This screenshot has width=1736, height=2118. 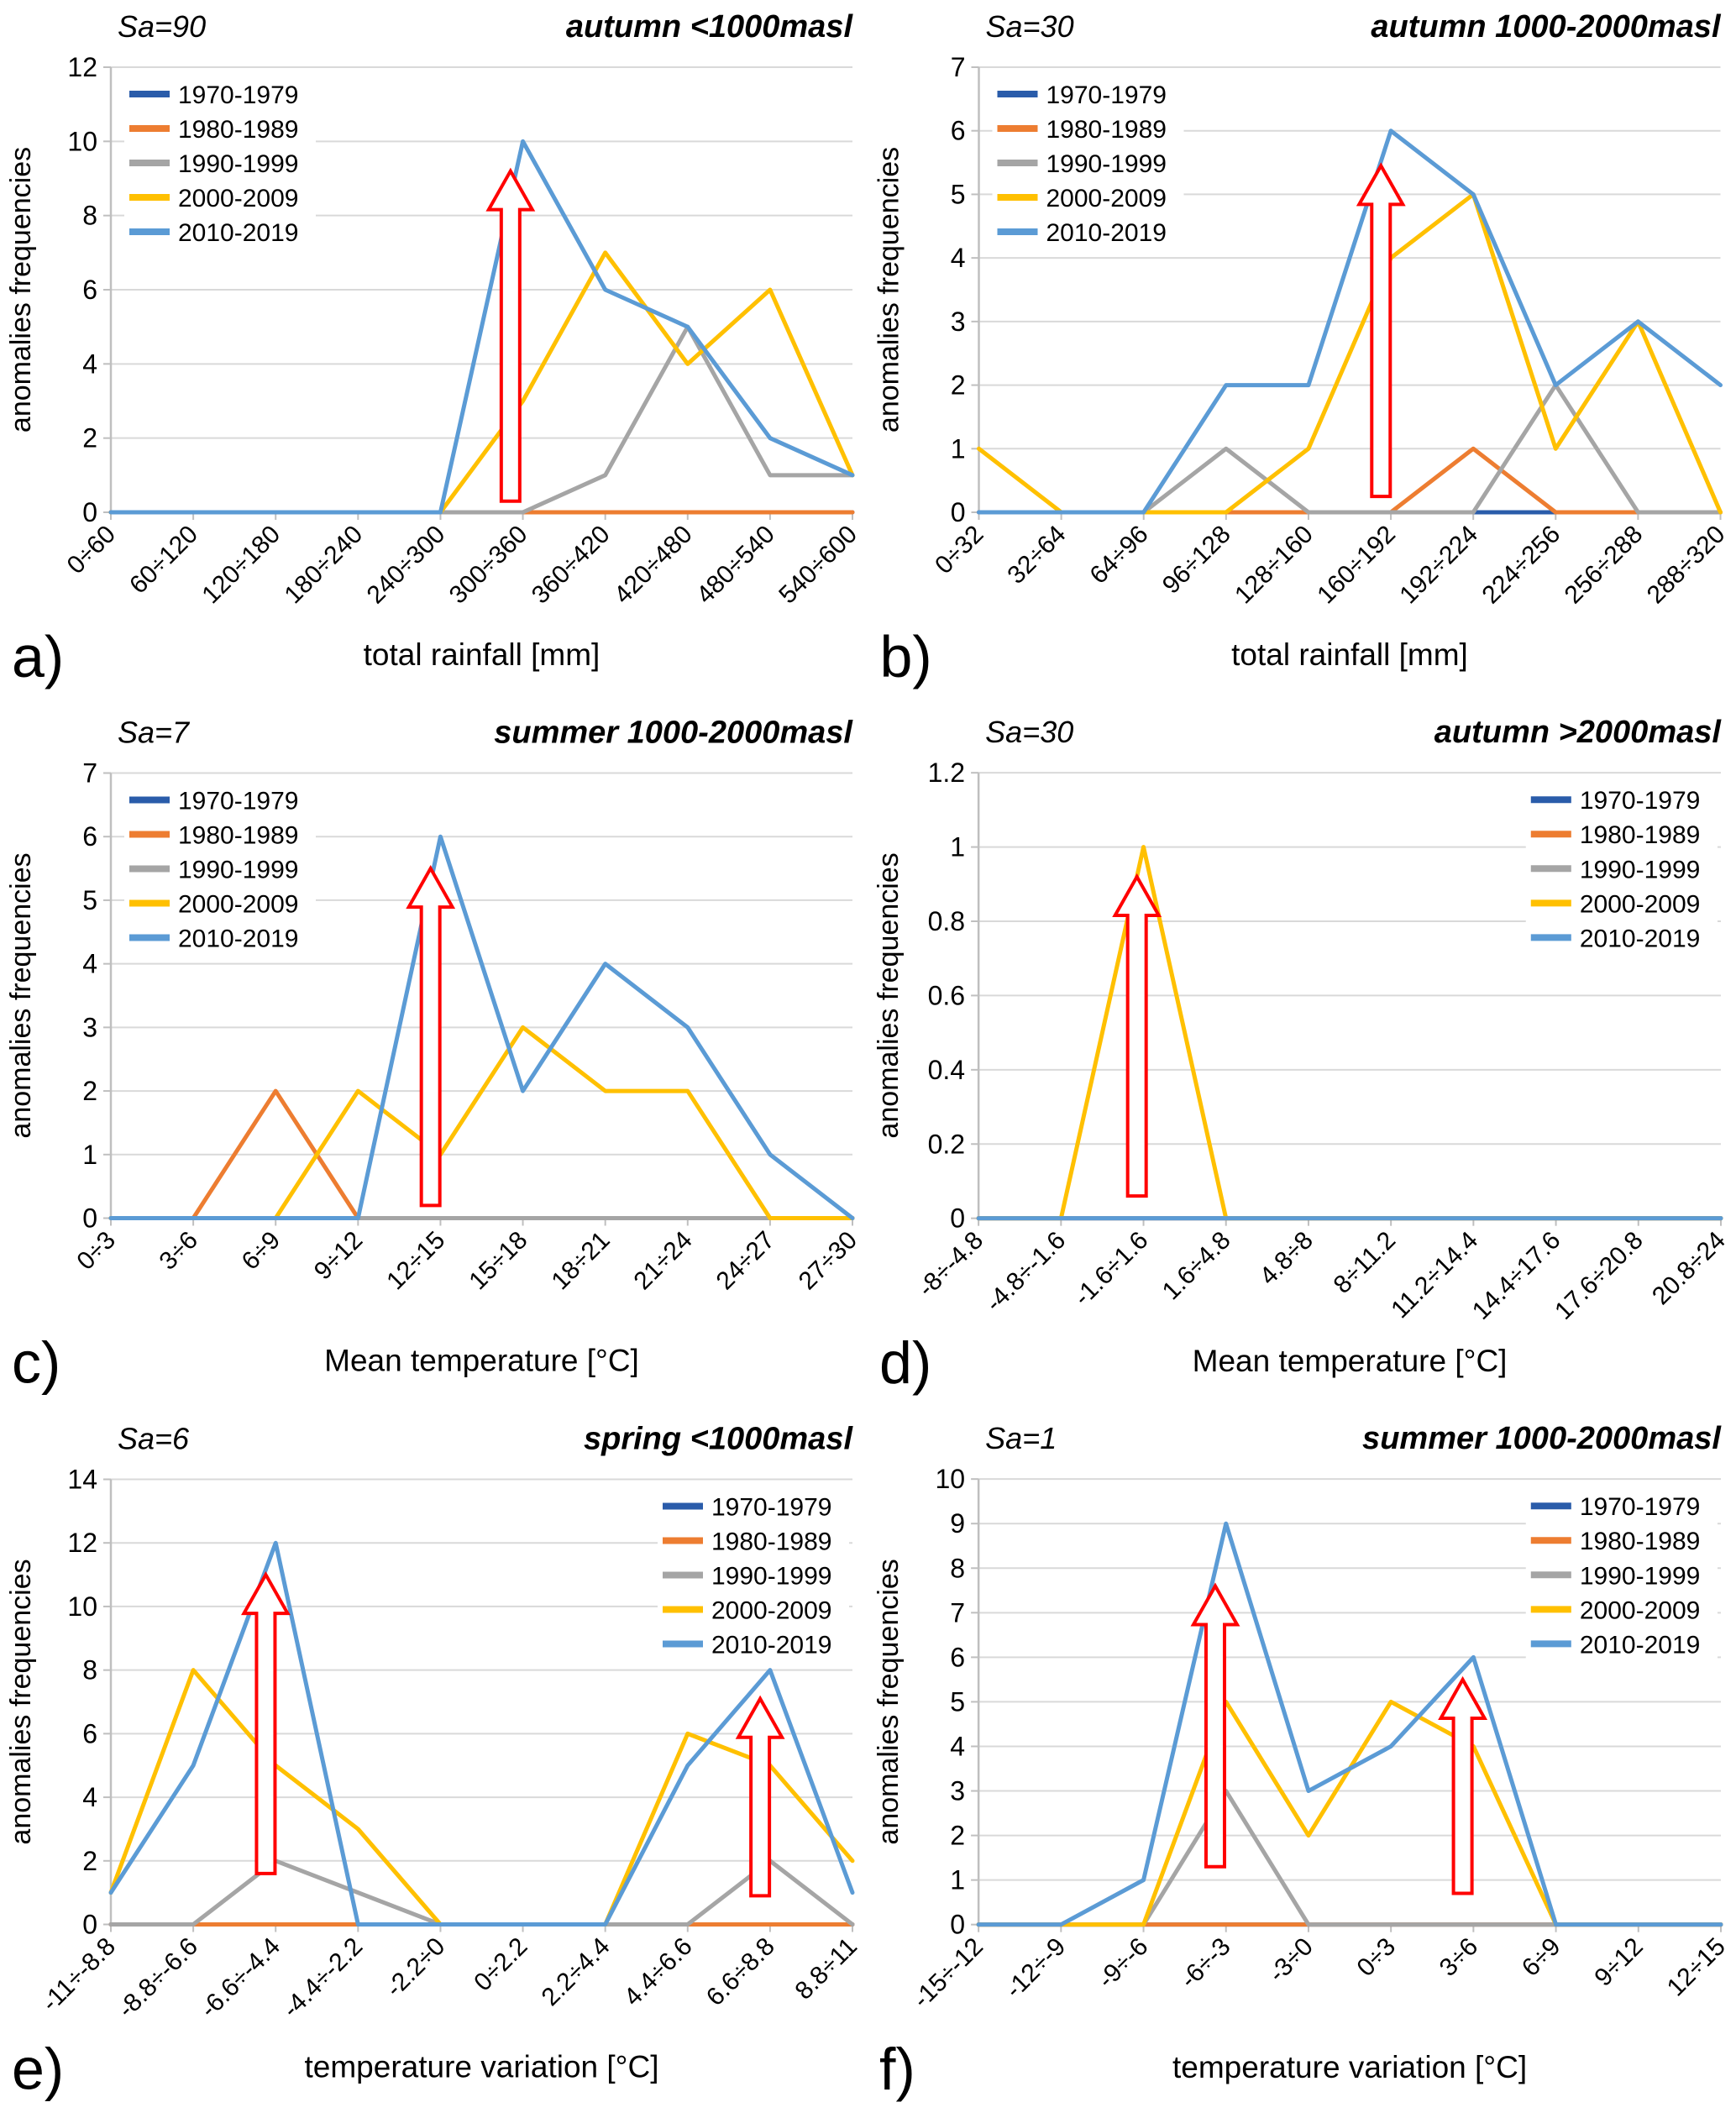 I want to click on x-tick-label: 17.6÷20.8, so click(x=1599, y=1276).